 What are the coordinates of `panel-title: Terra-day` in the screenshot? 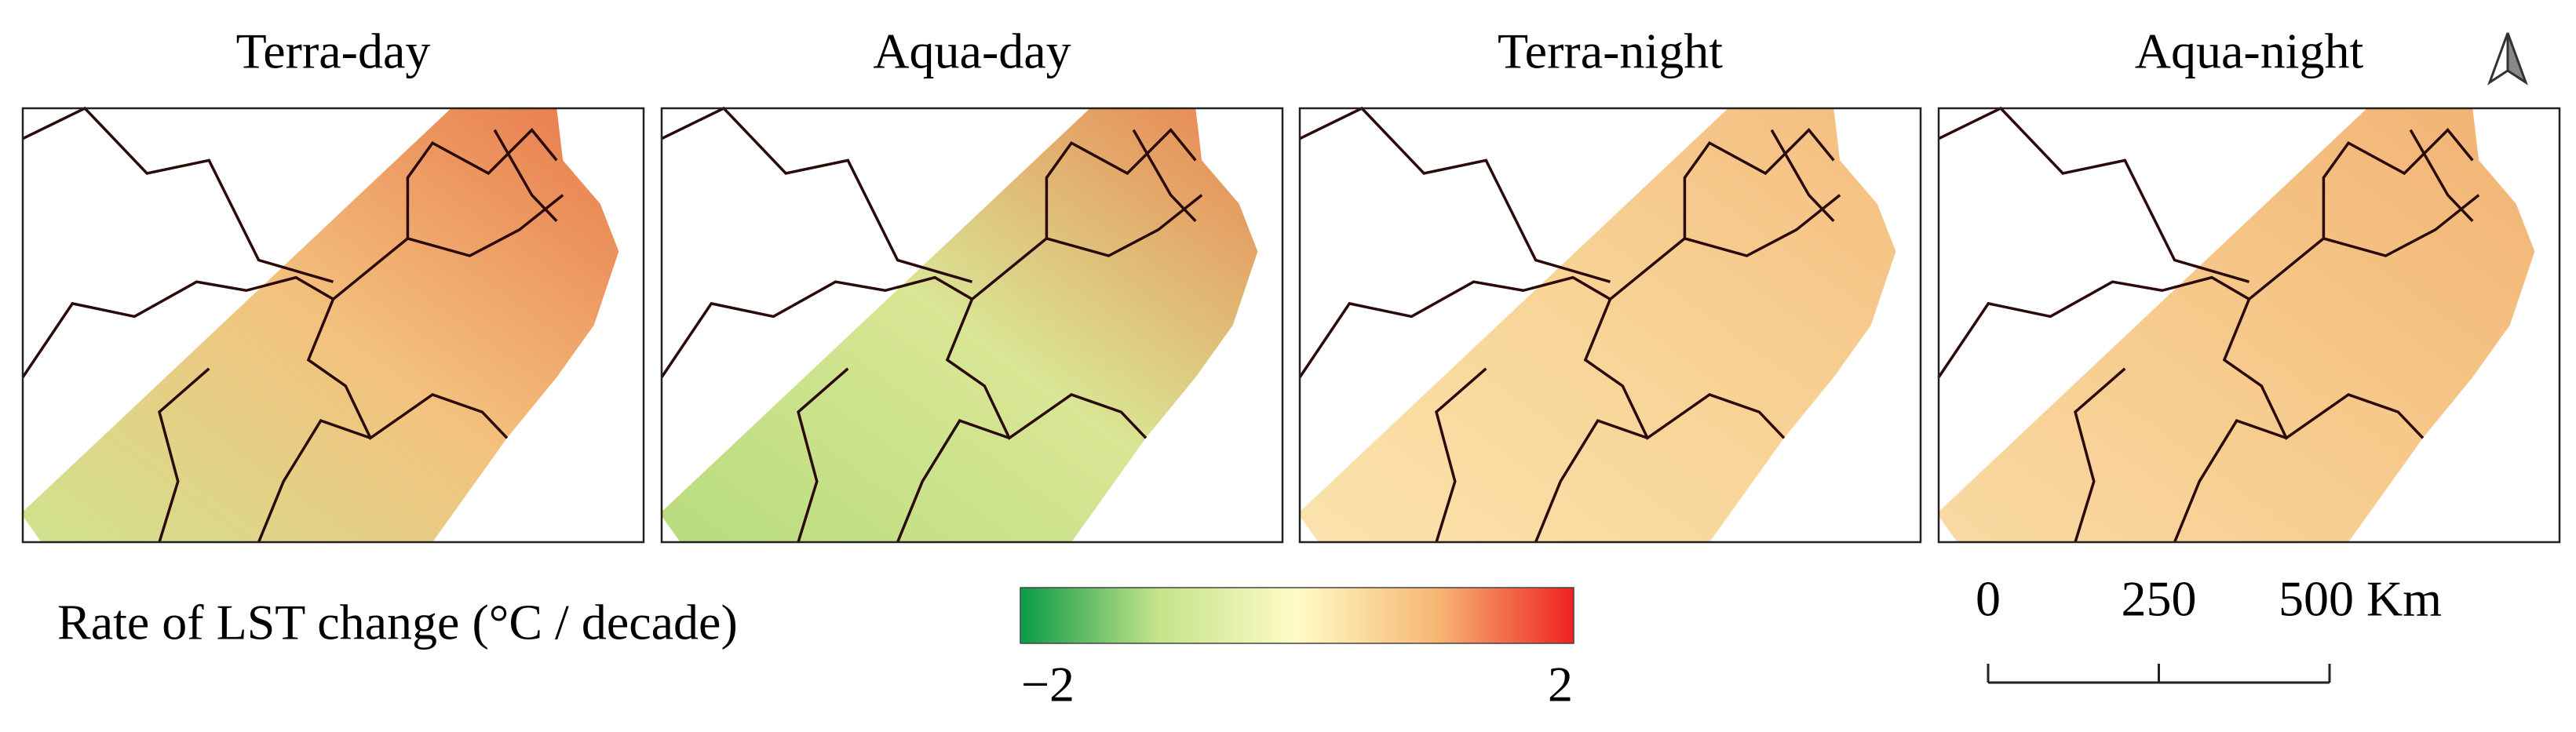 It's located at (333, 51).